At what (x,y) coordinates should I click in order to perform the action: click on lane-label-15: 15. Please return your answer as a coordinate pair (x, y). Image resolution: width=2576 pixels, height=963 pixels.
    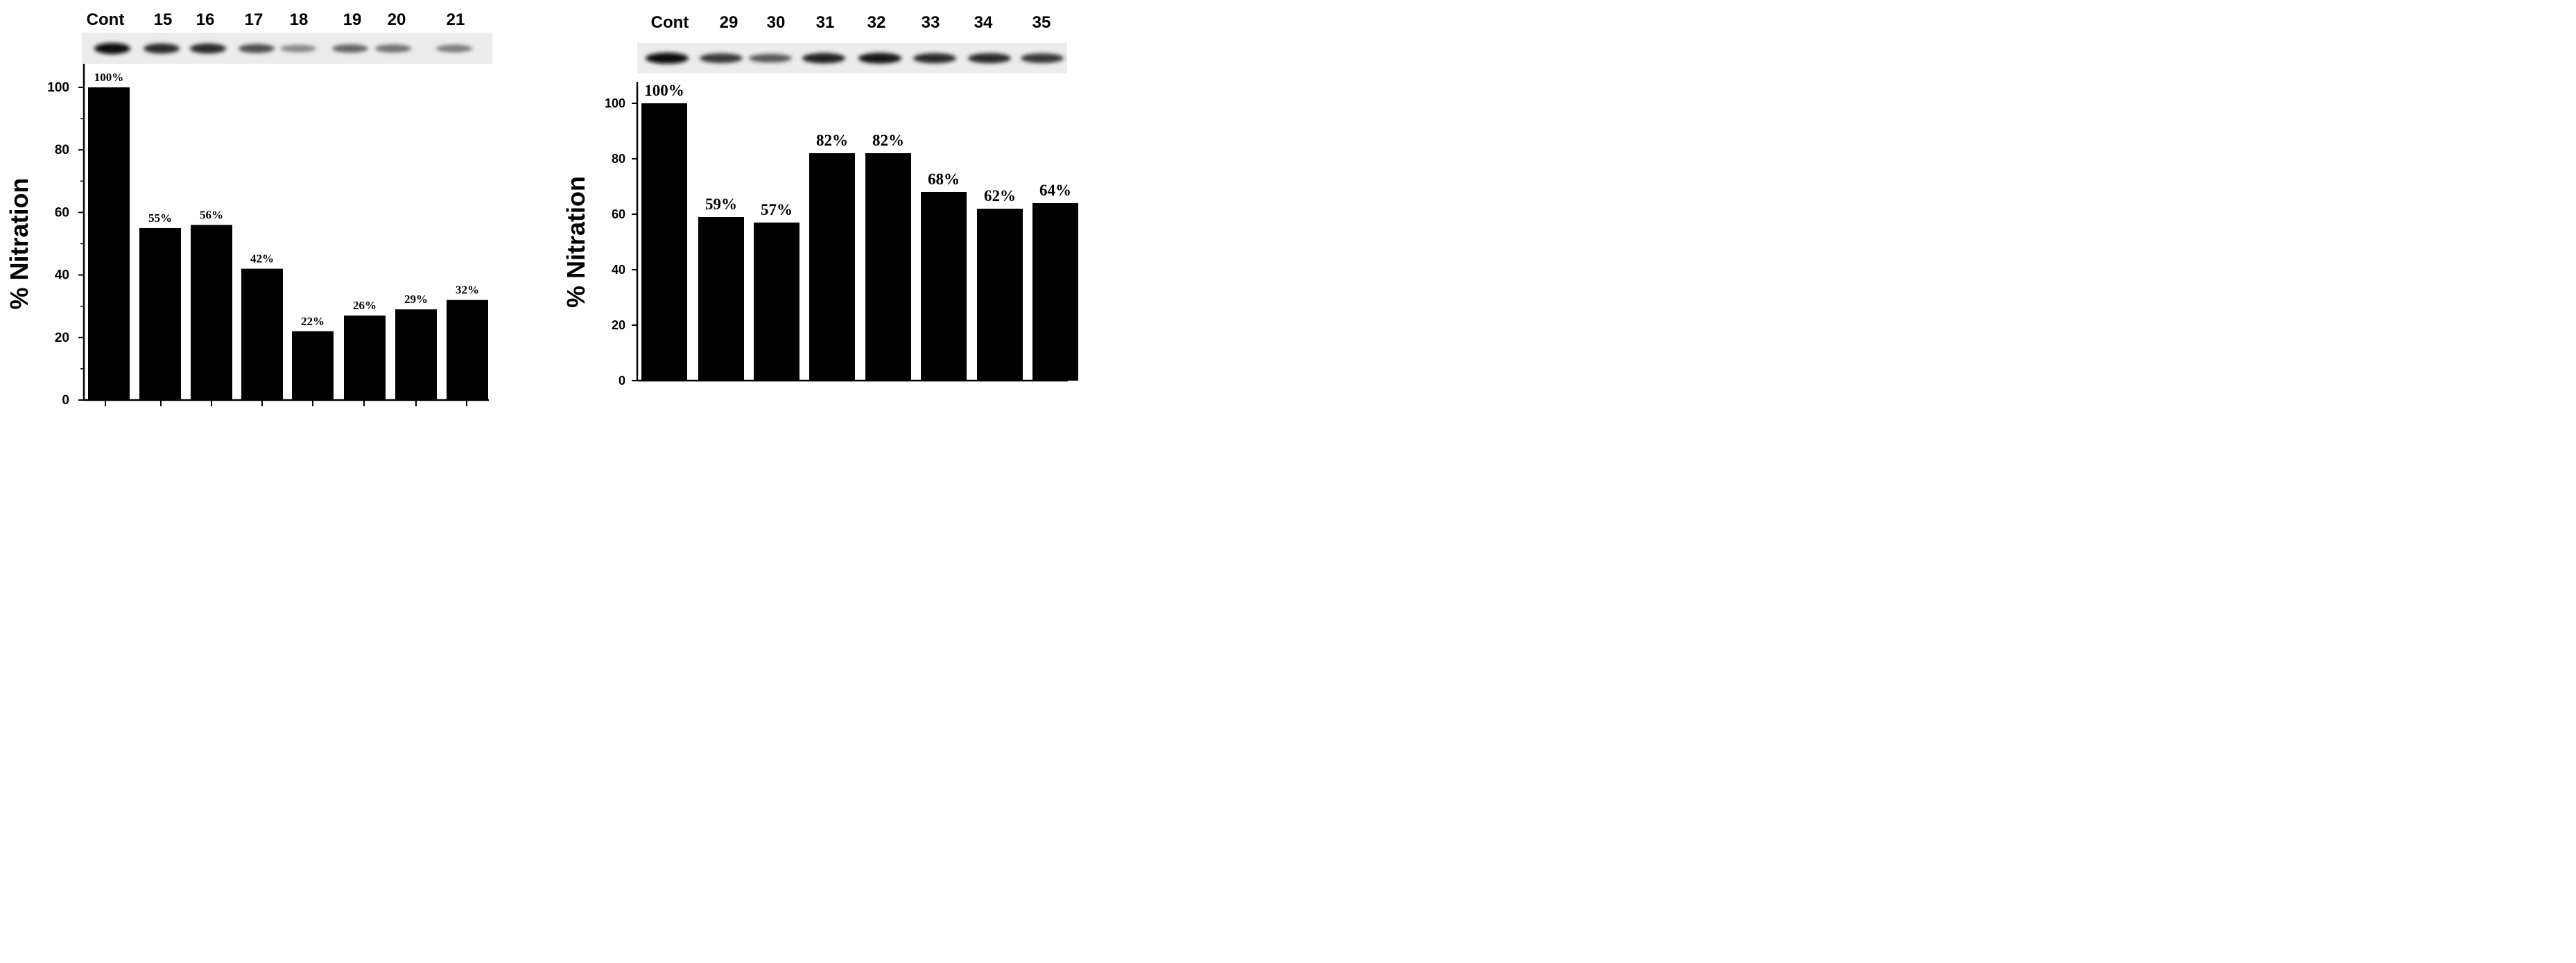
    Looking at the image, I should click on (163, 19).